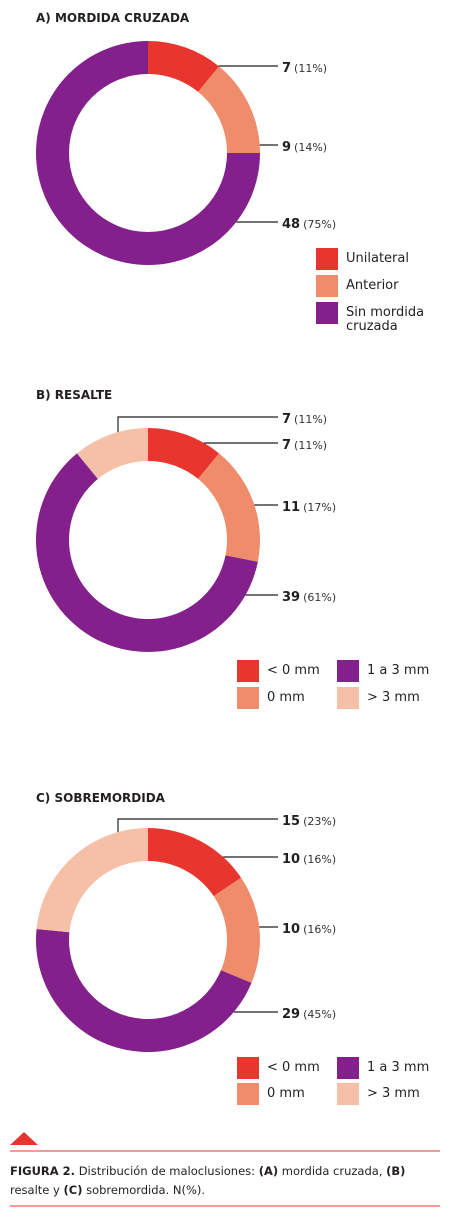  I want to click on chart-title: A) MORDIDA CRUZADA, so click(113, 18).